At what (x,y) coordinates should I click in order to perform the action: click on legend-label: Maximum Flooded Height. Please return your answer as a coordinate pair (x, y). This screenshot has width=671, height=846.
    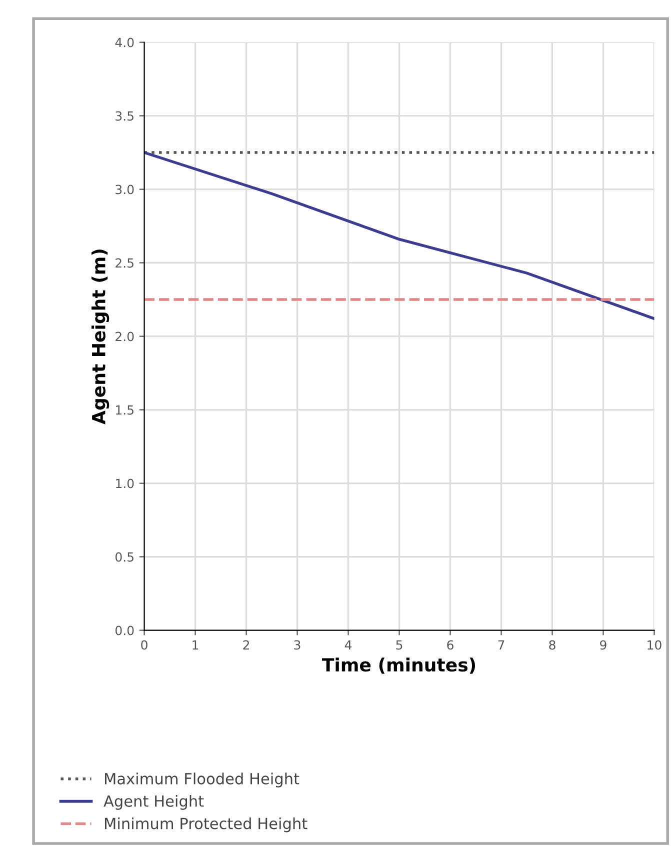
    Looking at the image, I should click on (202, 780).